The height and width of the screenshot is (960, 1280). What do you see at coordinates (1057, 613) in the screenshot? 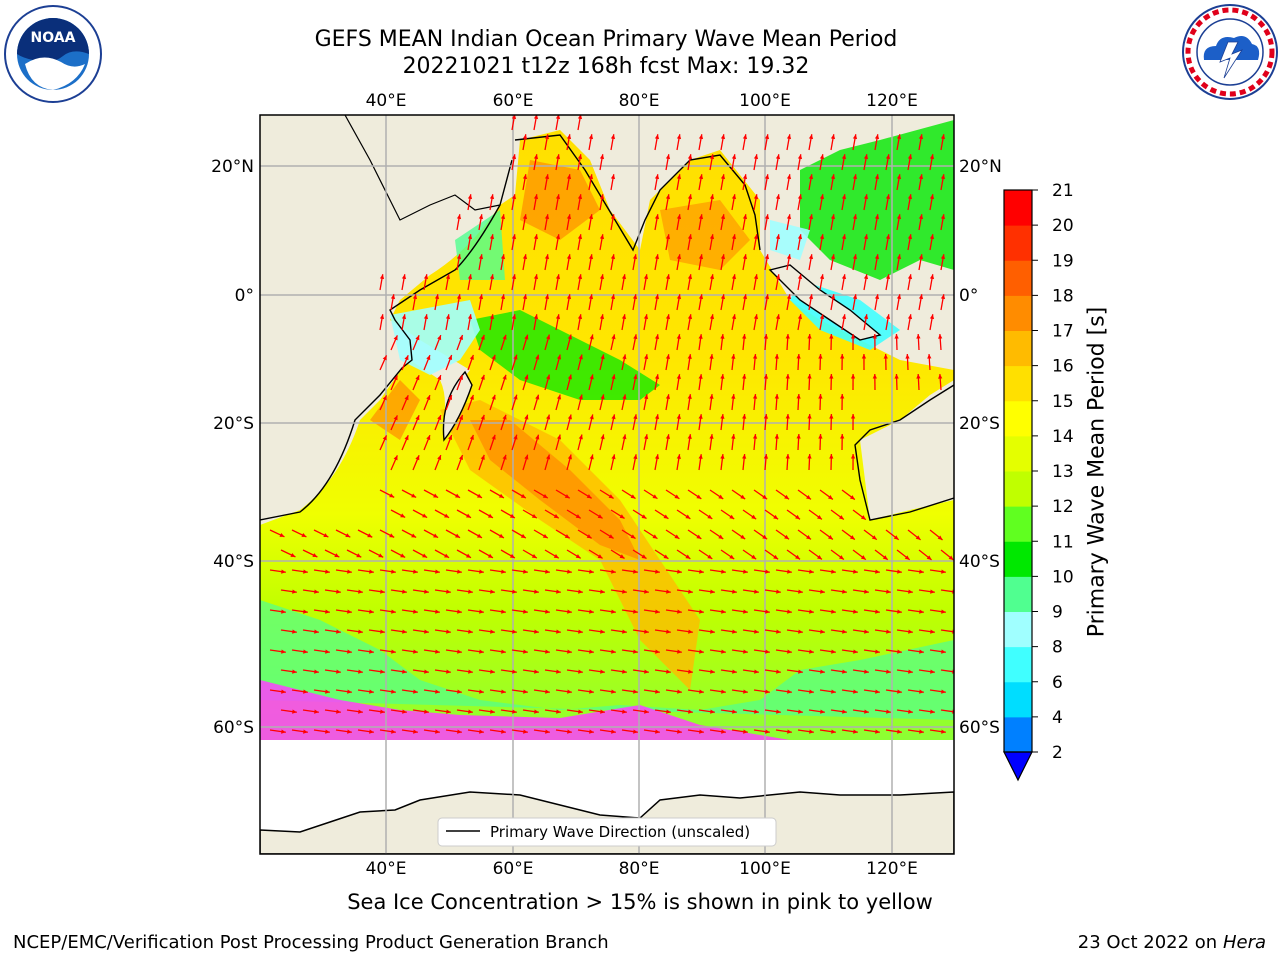
I see `colorbar-tick-label: 9` at bounding box center [1057, 613].